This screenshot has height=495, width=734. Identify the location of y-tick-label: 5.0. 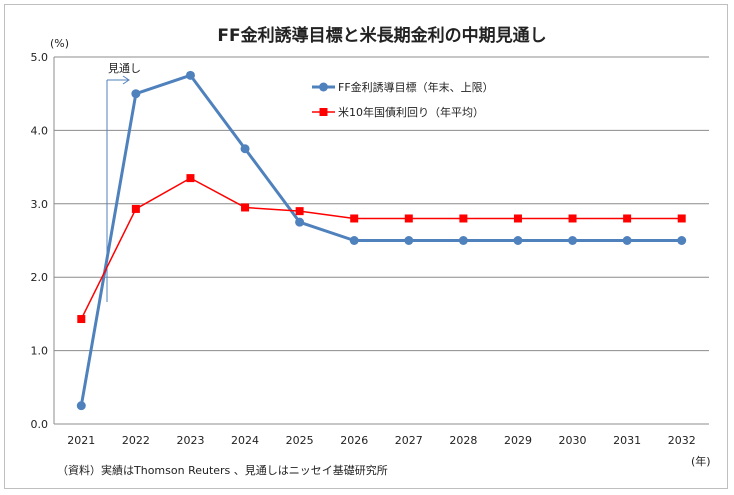
(40, 57).